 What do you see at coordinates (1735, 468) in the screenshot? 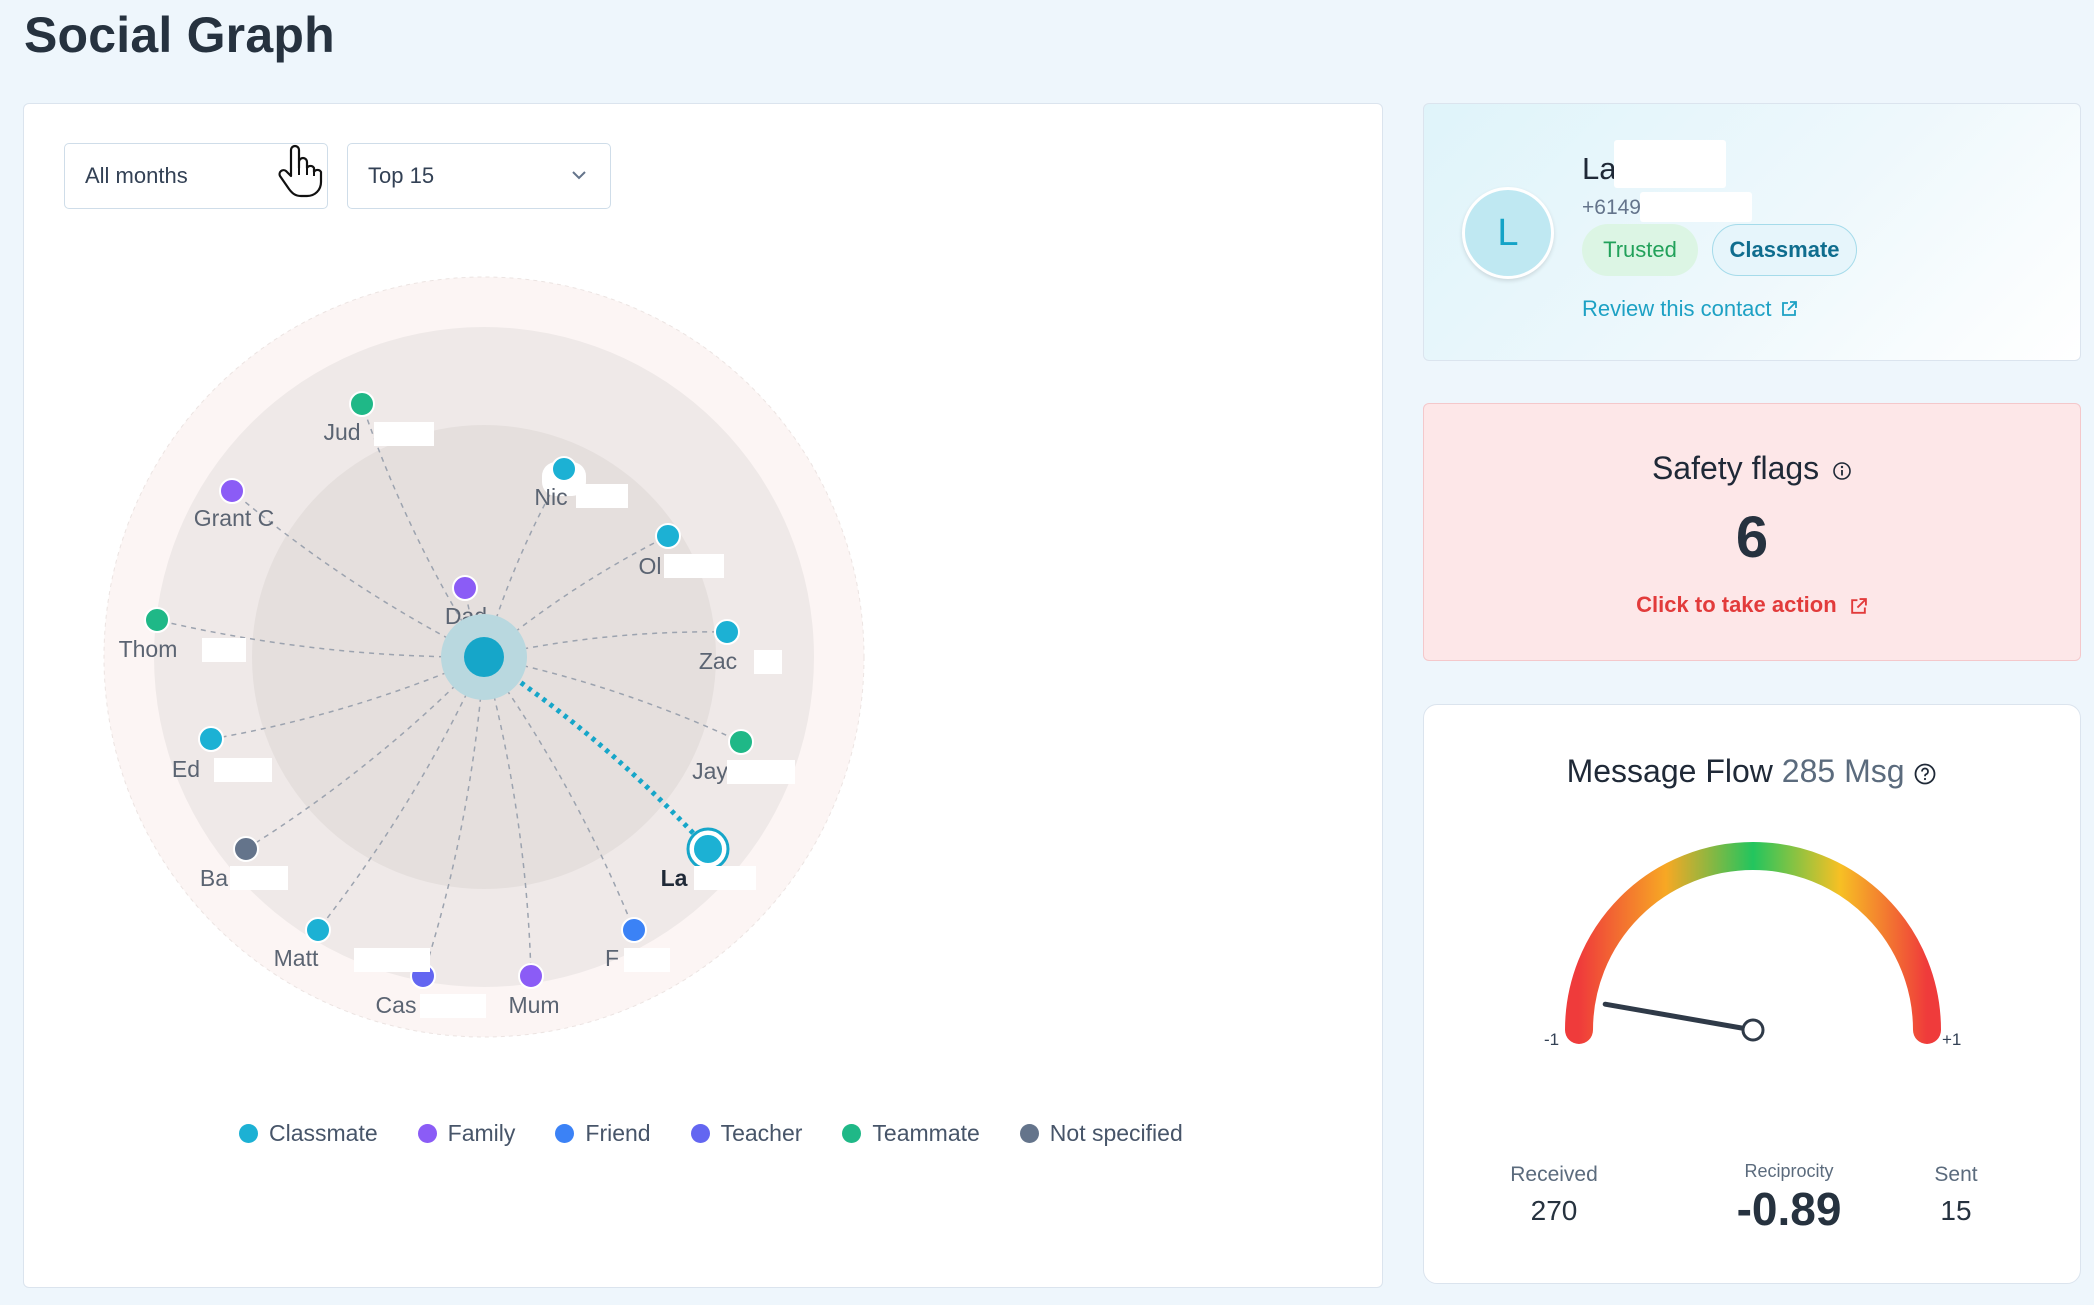
I see `safety-flags-label: Safety flags` at bounding box center [1735, 468].